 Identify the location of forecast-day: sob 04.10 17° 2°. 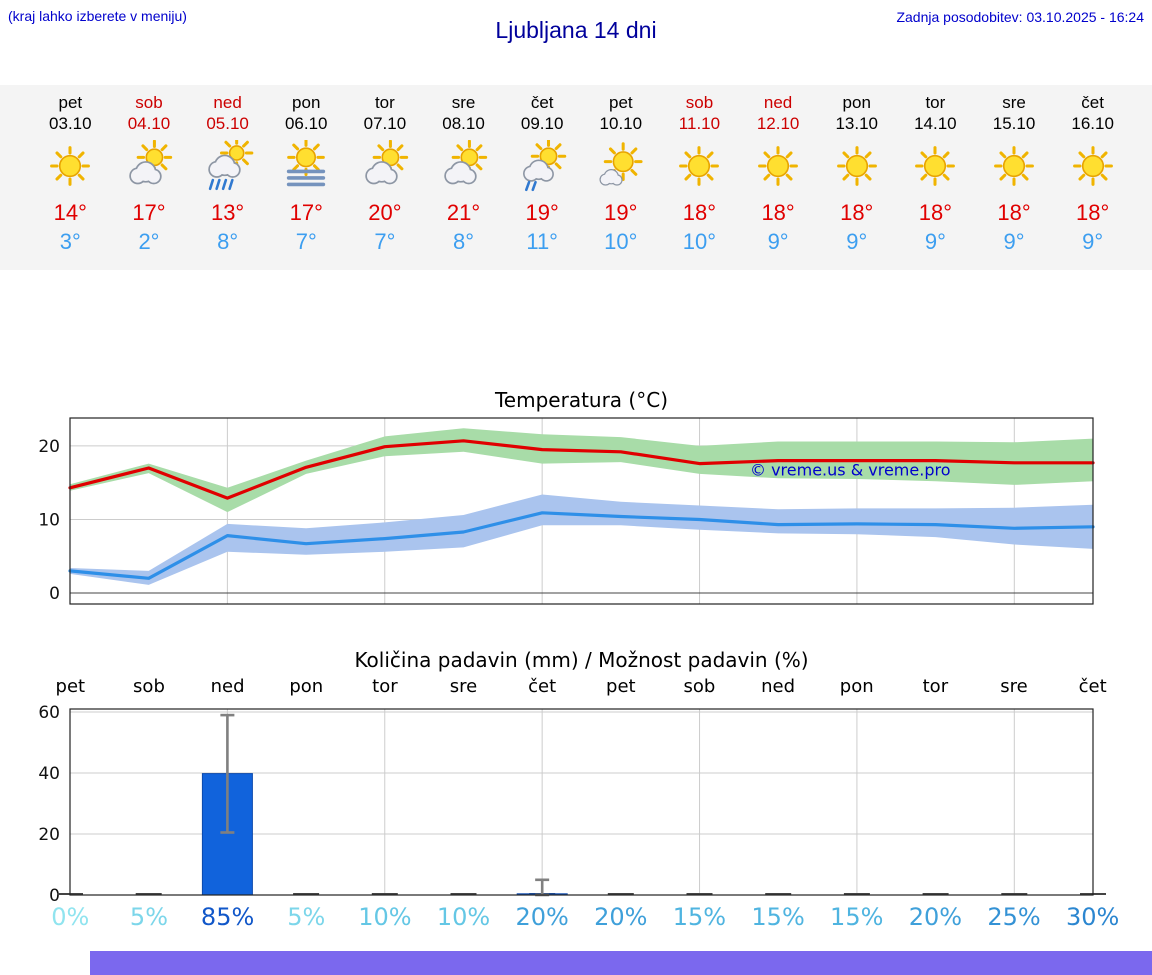
(149, 177).